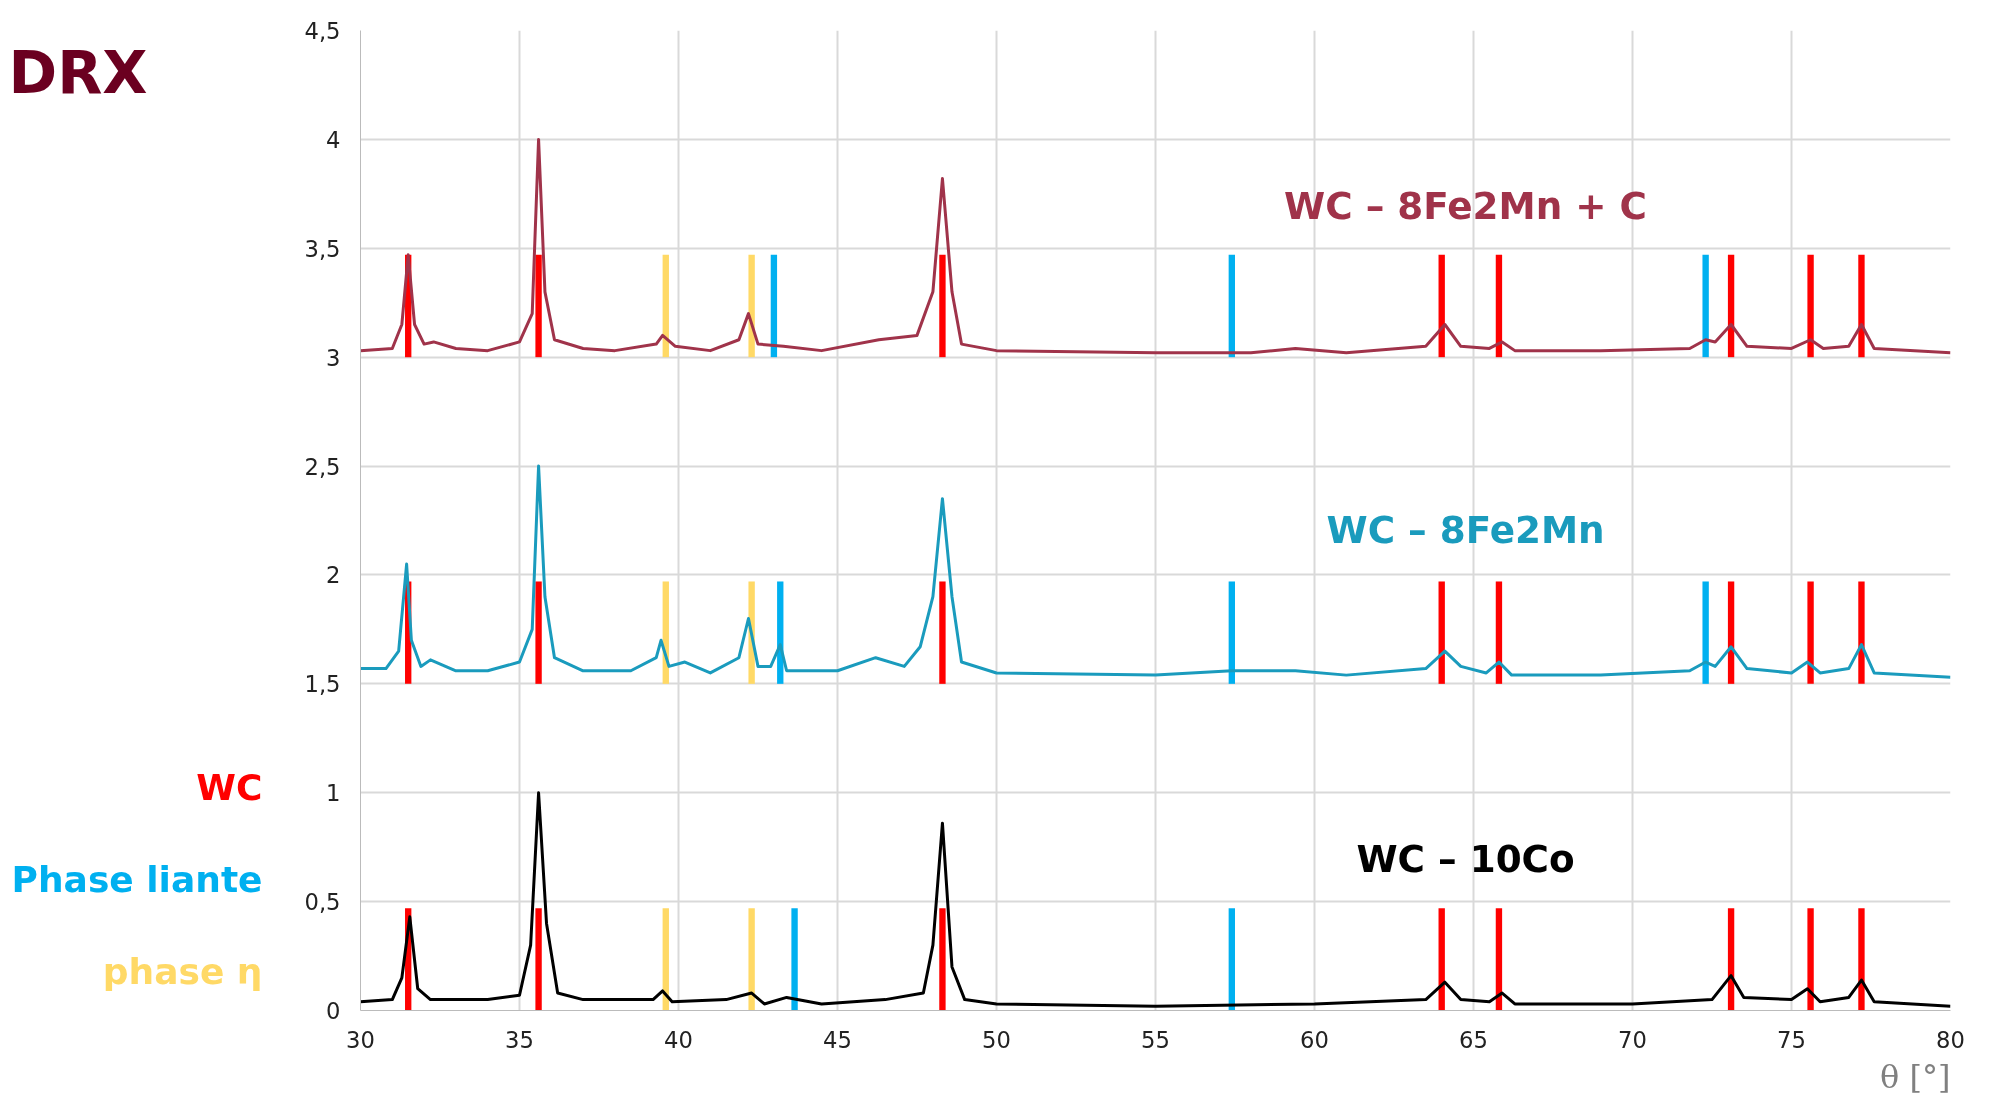  Describe the element at coordinates (322, 684) in the screenshot. I see `y-tick-label: 1,5` at that location.